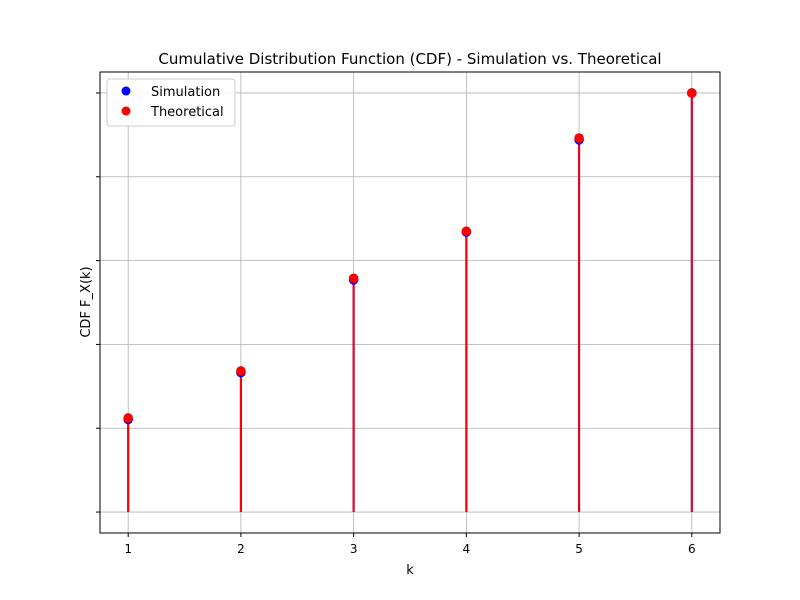  What do you see at coordinates (126, 91) in the screenshot?
I see `legend-marker-simulation` at bounding box center [126, 91].